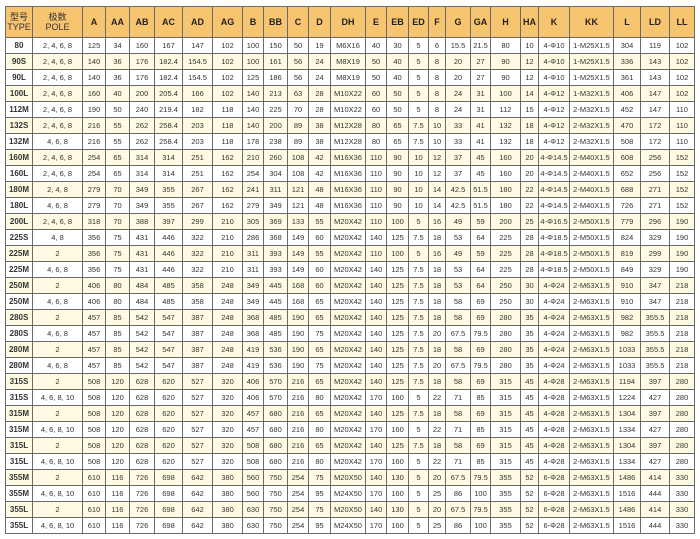  Describe the element at coordinates (117, 253) in the screenshot. I see `cell-aa: 75` at that location.